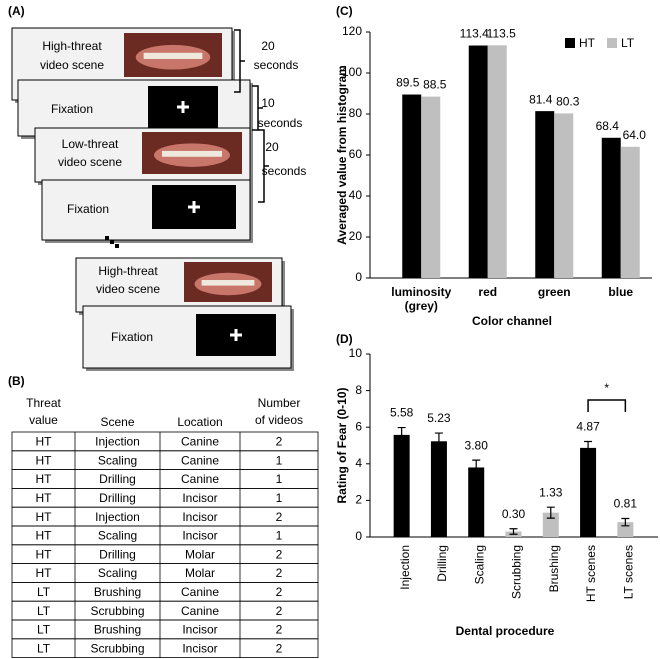 The height and width of the screenshot is (659, 660). Describe the element at coordinates (421, 292) in the screenshot. I see `x-tick-label-line: luminosity` at that location.